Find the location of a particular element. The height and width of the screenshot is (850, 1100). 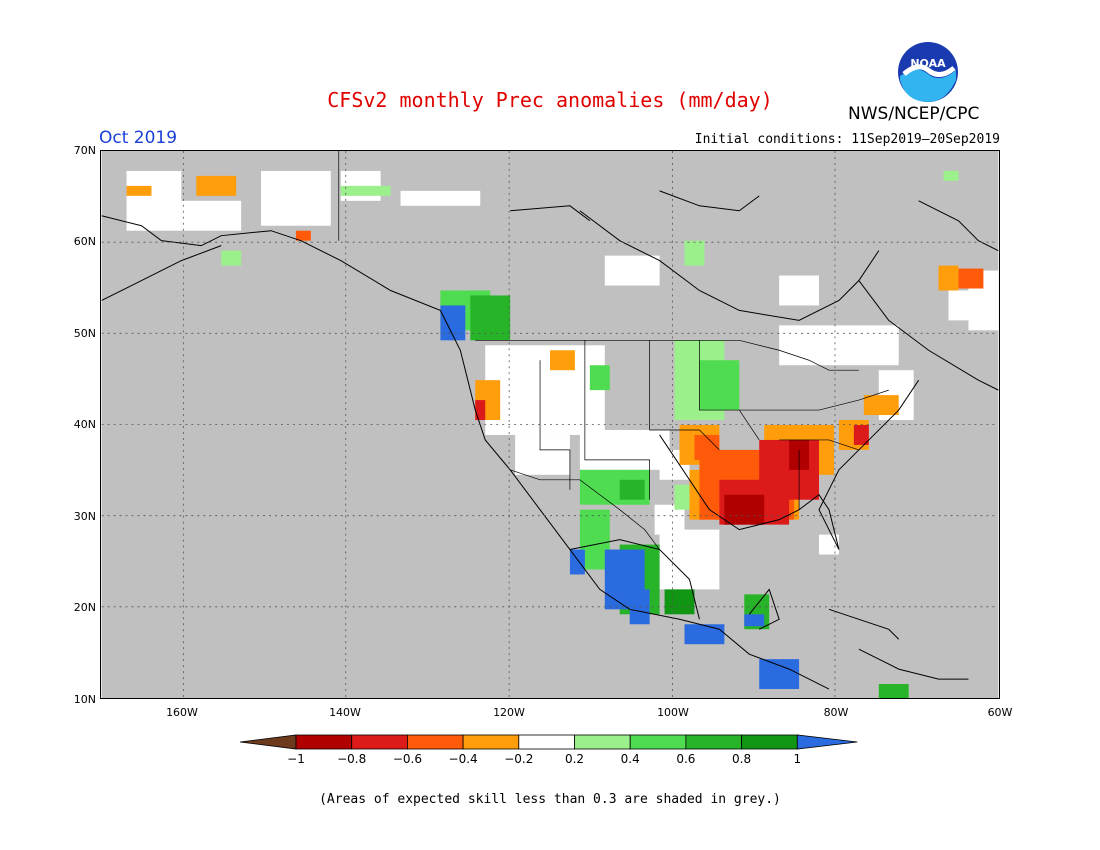

lon-label: 80W is located at coordinates (836, 712).